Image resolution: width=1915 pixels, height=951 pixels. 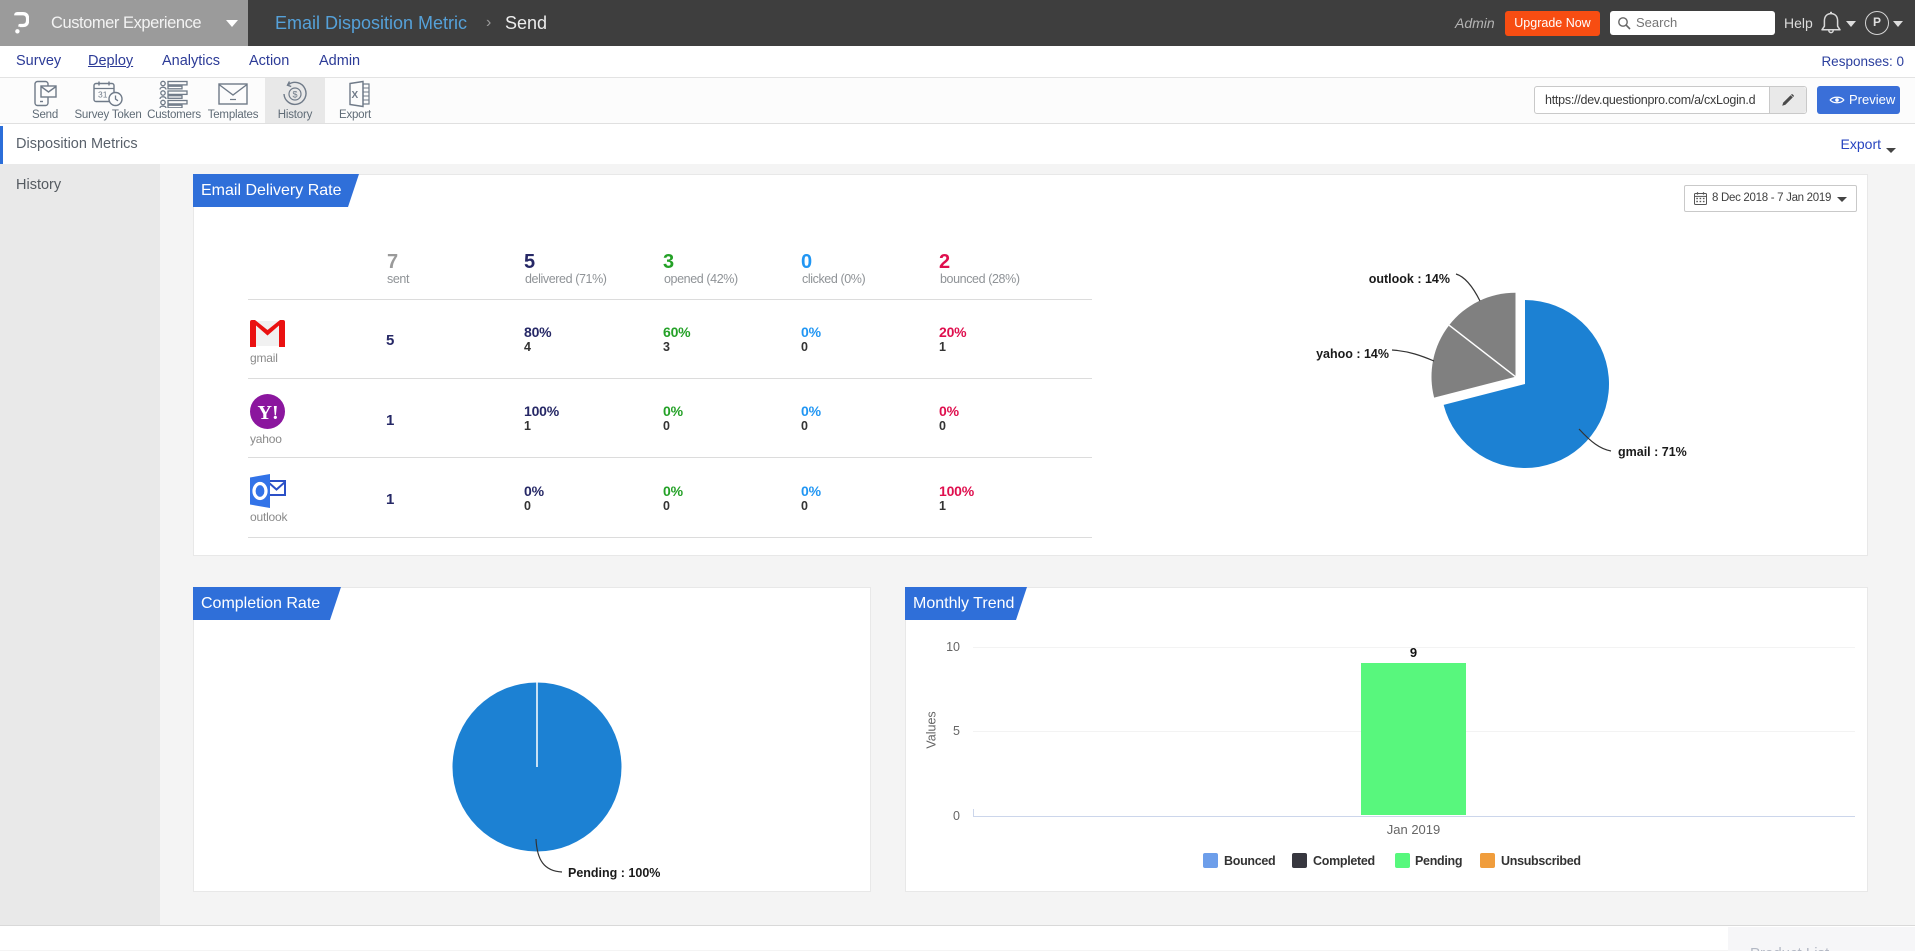 What do you see at coordinates (103, 95) in the screenshot?
I see `svg-text: 31` at bounding box center [103, 95].